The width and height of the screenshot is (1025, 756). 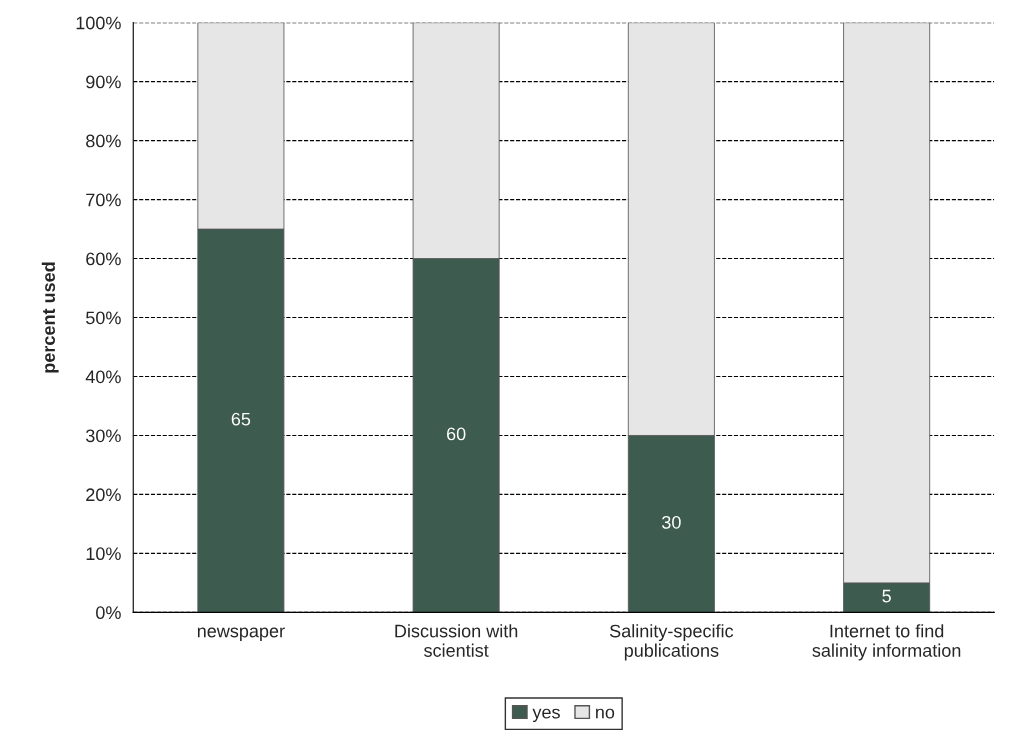 I want to click on y-tick-label: 100%, so click(x=98, y=23).